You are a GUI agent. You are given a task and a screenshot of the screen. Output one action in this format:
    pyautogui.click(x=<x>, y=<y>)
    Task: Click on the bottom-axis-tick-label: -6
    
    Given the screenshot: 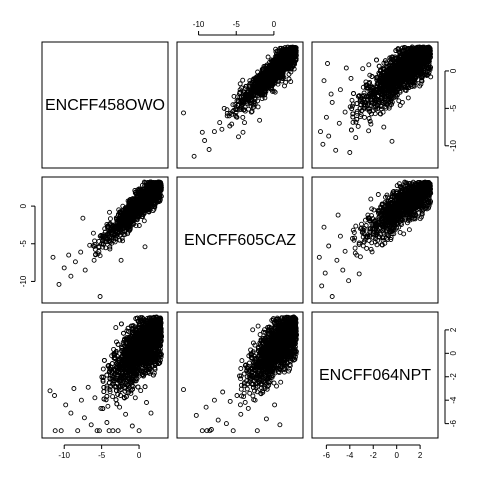 What is the action you would take?
    pyautogui.click(x=327, y=455)
    